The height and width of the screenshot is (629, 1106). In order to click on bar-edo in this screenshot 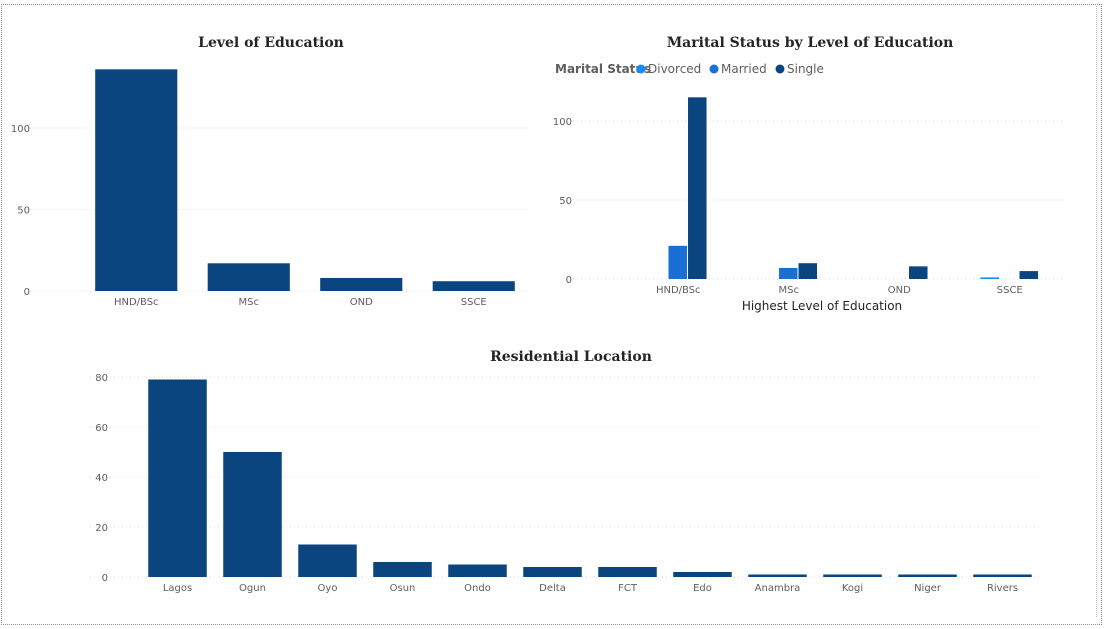, I will do `click(702, 574)`.